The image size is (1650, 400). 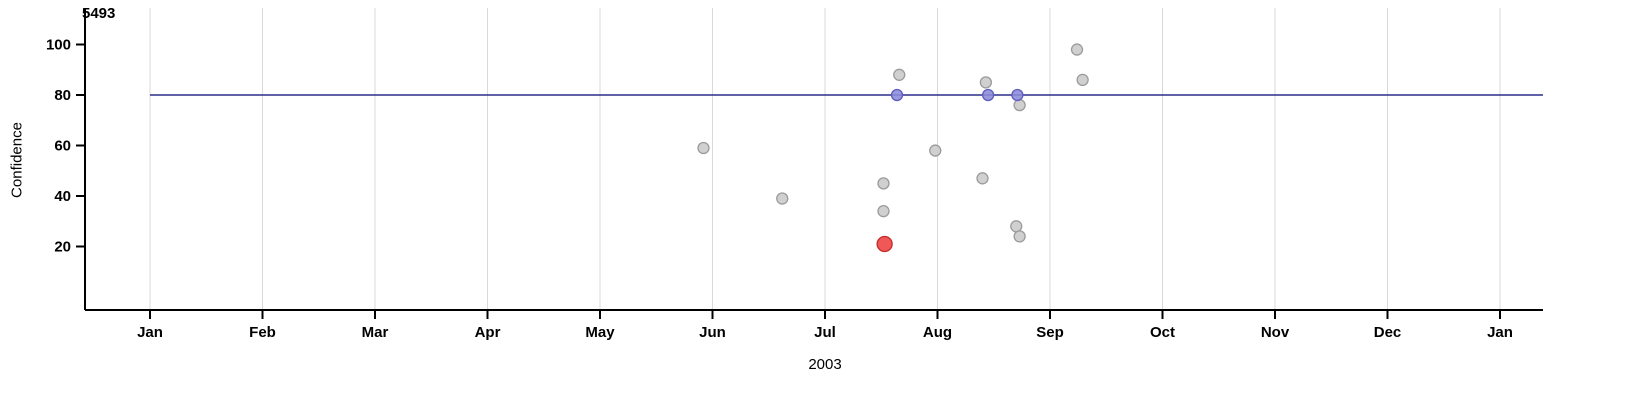 I want to click on x-tick-label: Jun, so click(x=712, y=332).